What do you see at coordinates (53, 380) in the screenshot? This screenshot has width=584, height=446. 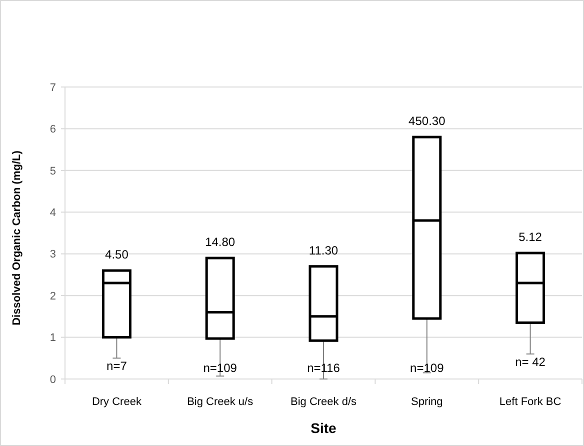 I see `y-tick-label: 0` at bounding box center [53, 380].